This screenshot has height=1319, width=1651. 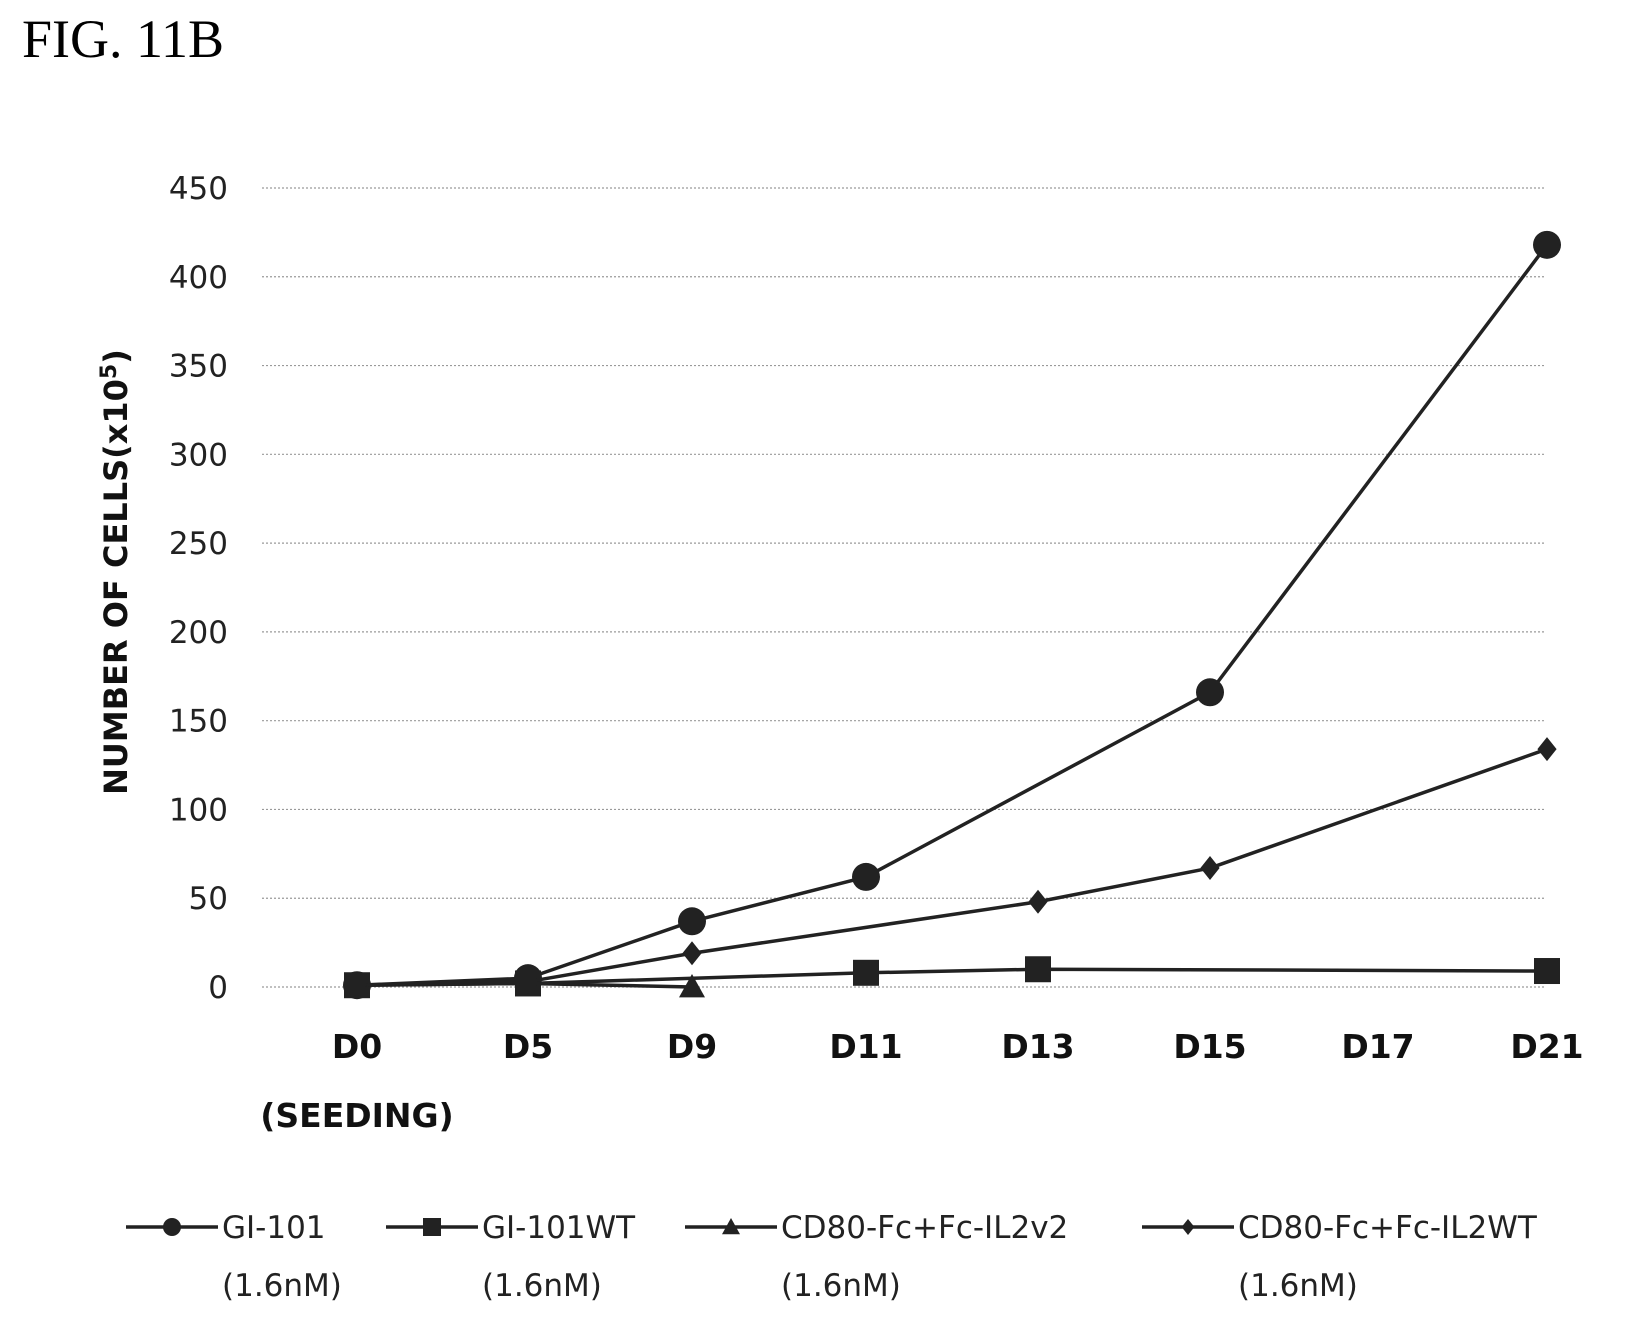 I want to click on y-tick-label: 50, so click(x=208, y=899).